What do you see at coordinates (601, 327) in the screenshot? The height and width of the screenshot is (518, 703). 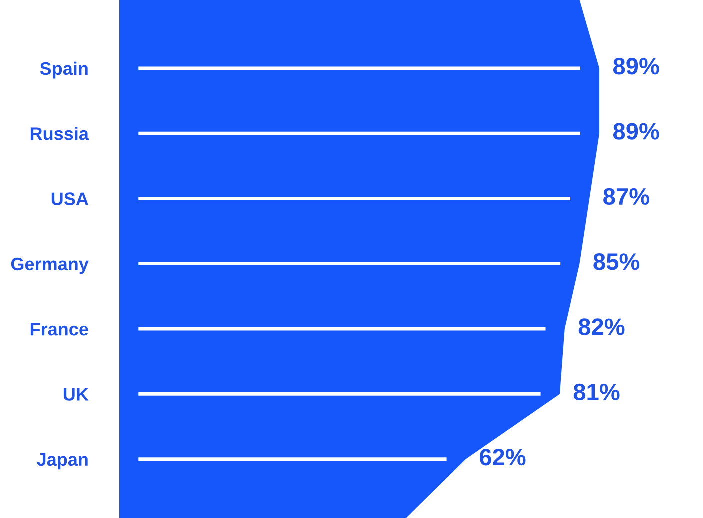 I see `data-label: 82%` at bounding box center [601, 327].